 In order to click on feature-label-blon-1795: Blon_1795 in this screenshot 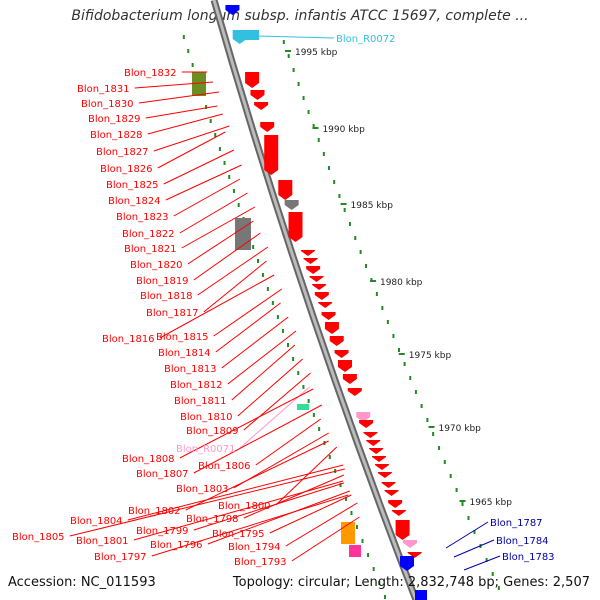, I will do `click(238, 534)`.